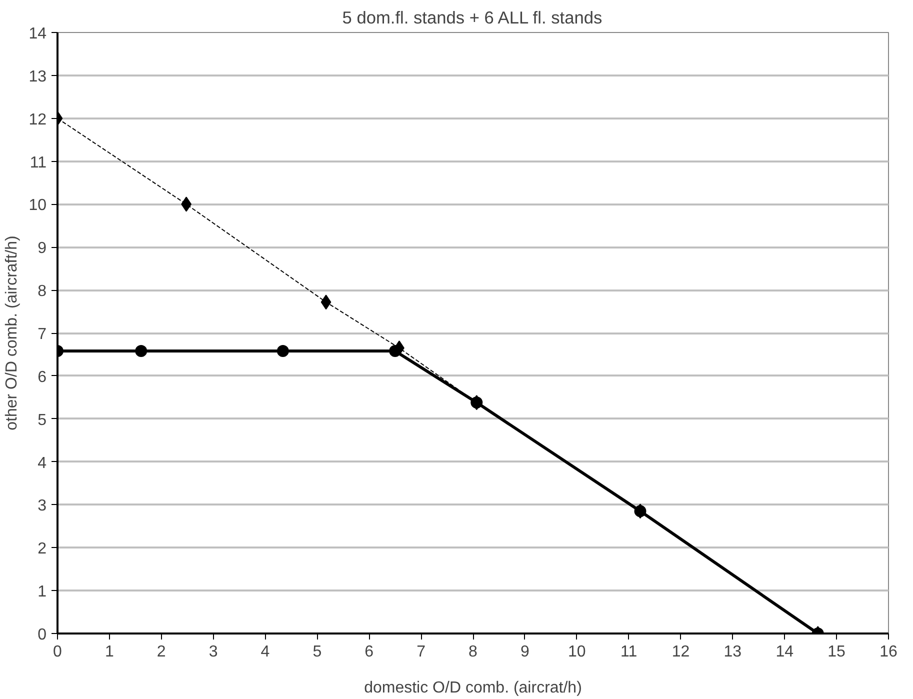  I want to click on y-tick-label: 12, so click(37, 119).